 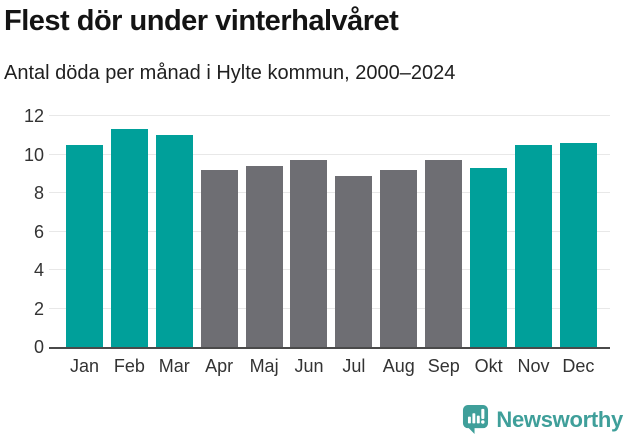 What do you see at coordinates (534, 245) in the screenshot?
I see `bar-nov` at bounding box center [534, 245].